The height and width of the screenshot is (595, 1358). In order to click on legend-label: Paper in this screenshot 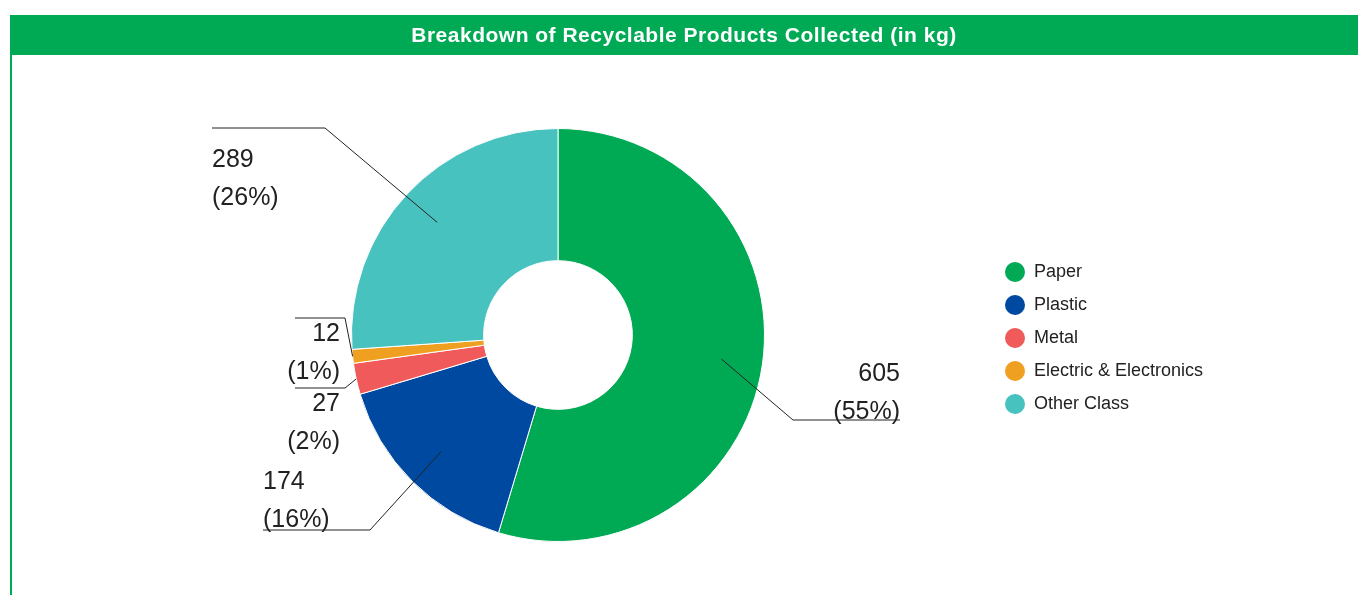, I will do `click(1058, 271)`.